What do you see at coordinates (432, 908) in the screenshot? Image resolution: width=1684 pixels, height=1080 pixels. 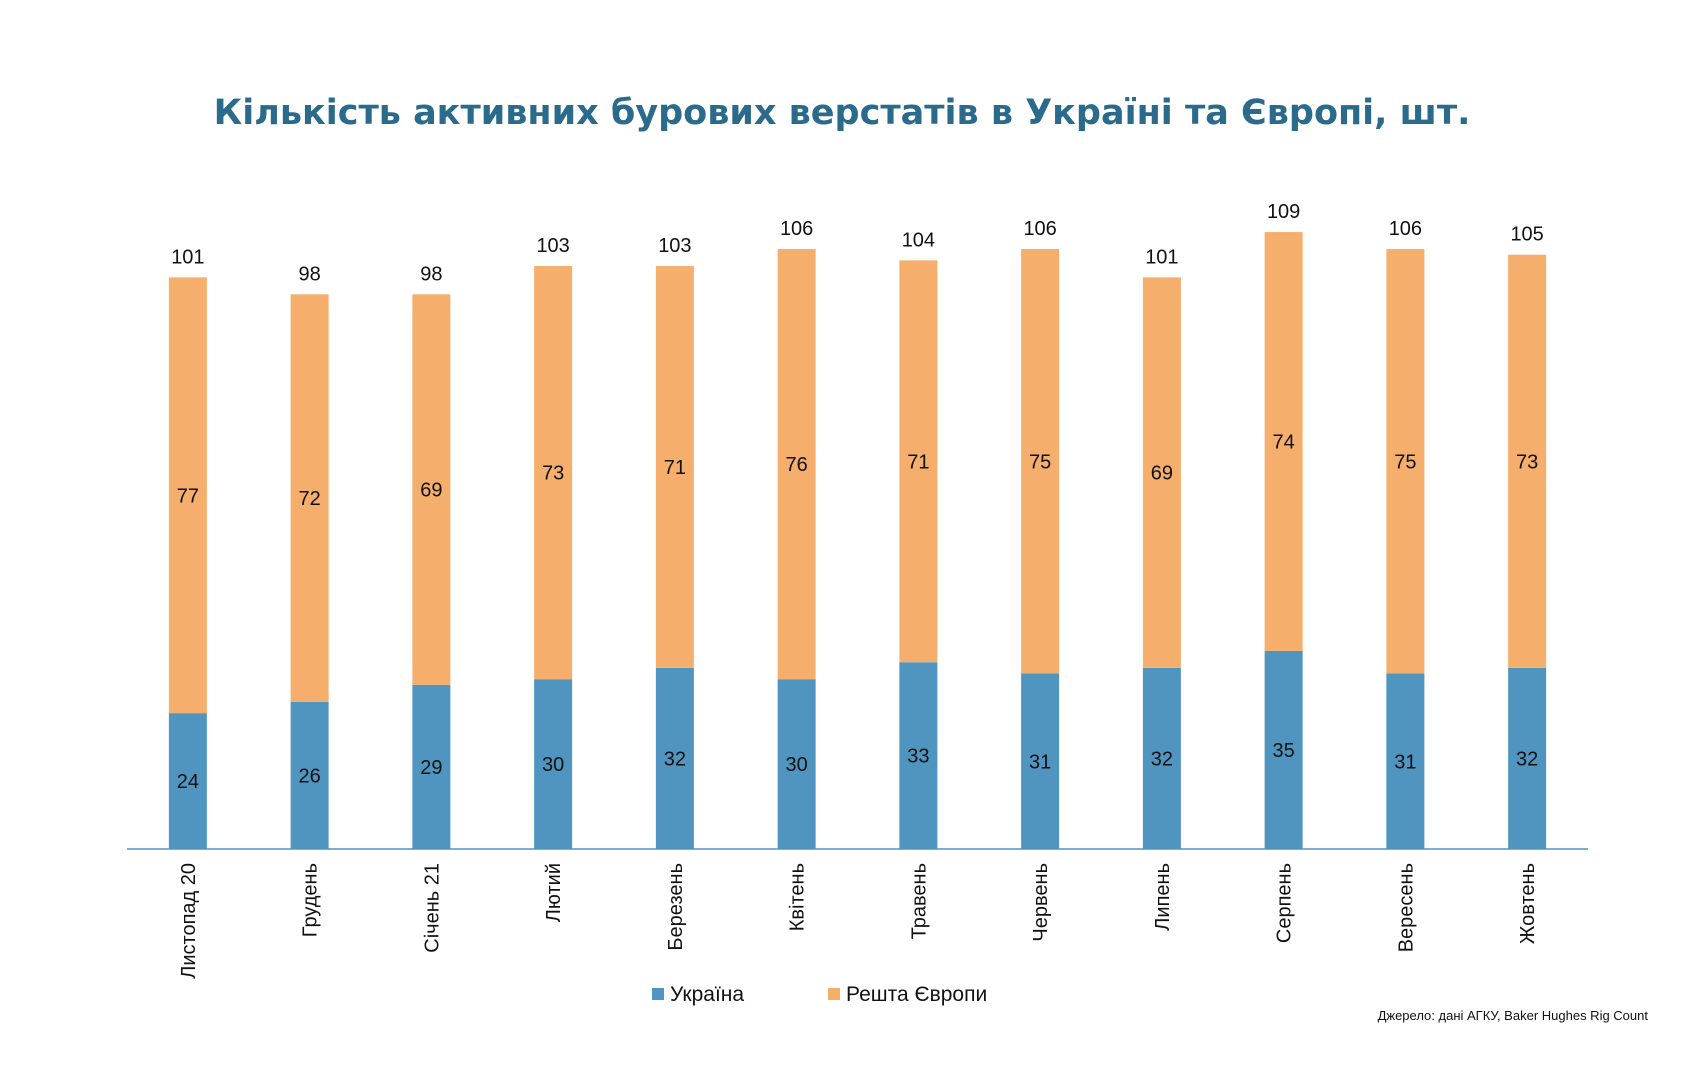 I see `x-tick-label-2: Січень 21` at bounding box center [432, 908].